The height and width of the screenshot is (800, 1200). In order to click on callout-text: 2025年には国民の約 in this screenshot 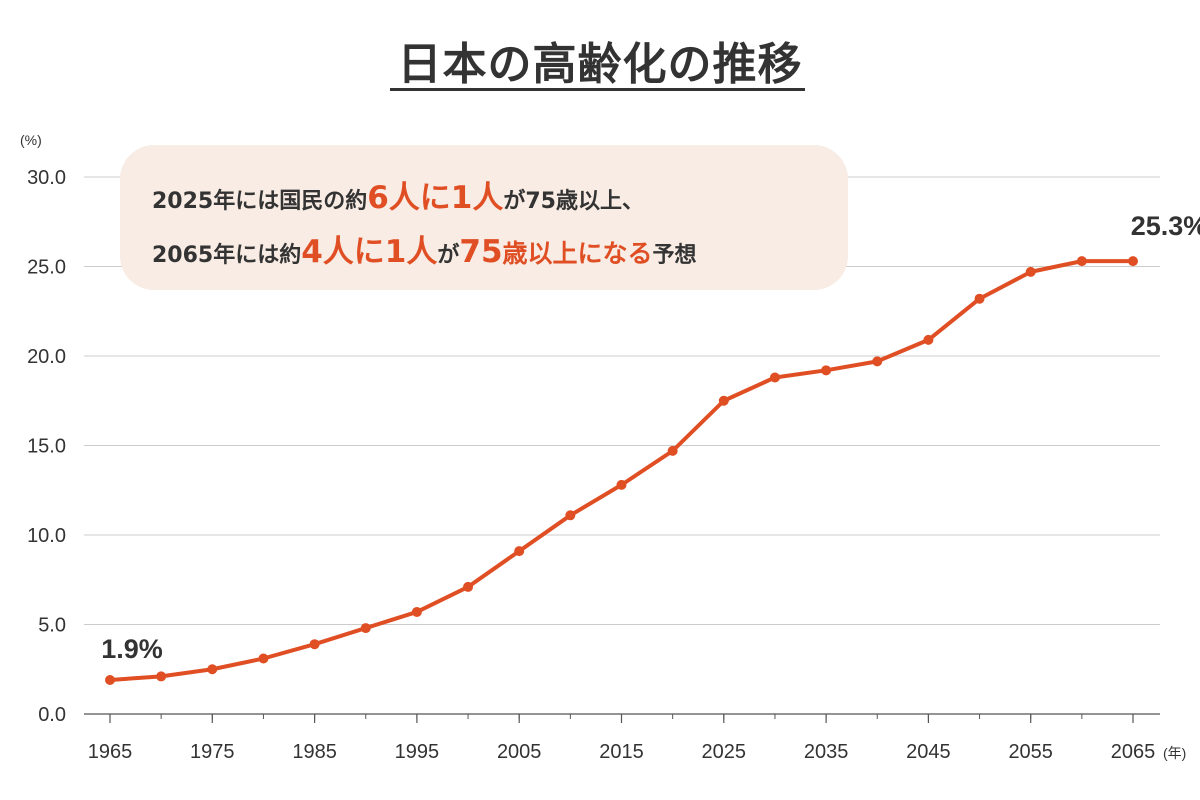, I will do `click(260, 201)`.